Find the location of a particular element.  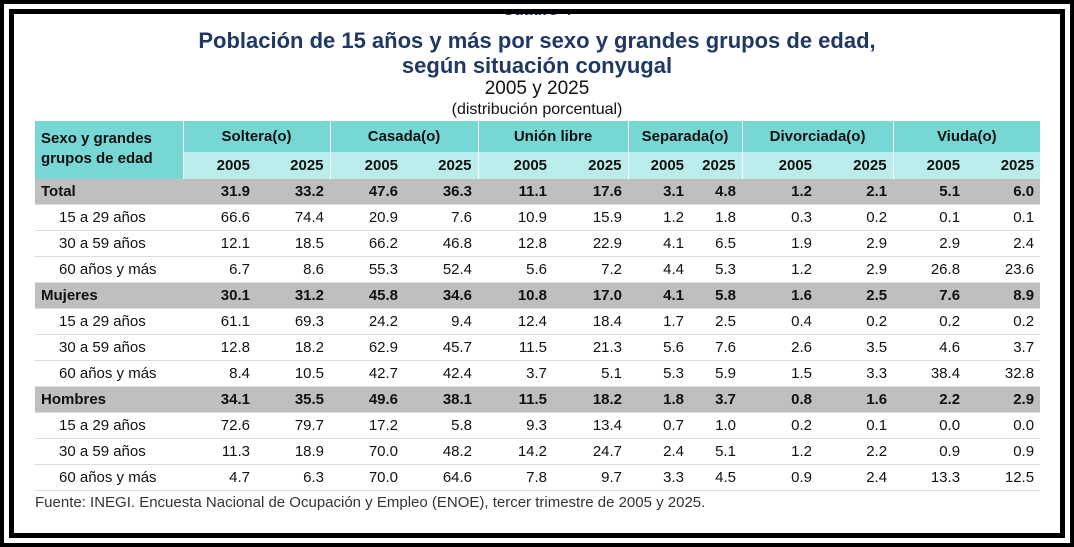

cell: 2.2 is located at coordinates (930, 399).